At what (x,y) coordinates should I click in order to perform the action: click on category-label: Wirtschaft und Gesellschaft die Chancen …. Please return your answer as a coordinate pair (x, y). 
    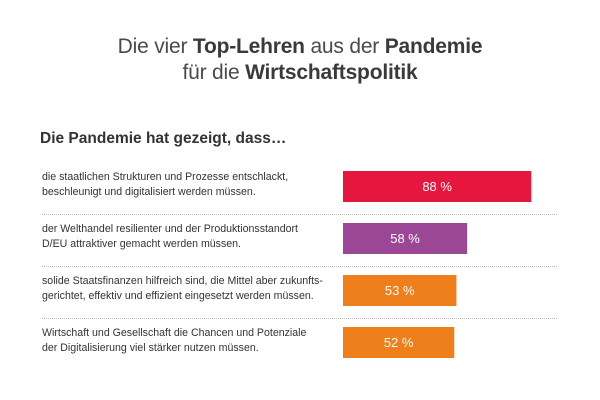
    Looking at the image, I should click on (187, 341).